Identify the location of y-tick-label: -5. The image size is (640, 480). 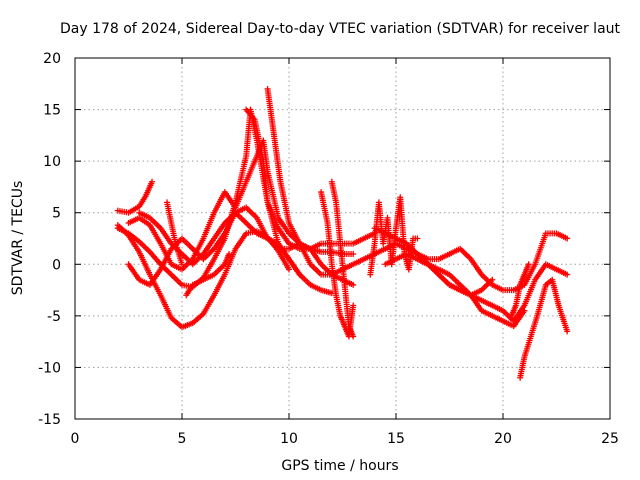
(54, 317).